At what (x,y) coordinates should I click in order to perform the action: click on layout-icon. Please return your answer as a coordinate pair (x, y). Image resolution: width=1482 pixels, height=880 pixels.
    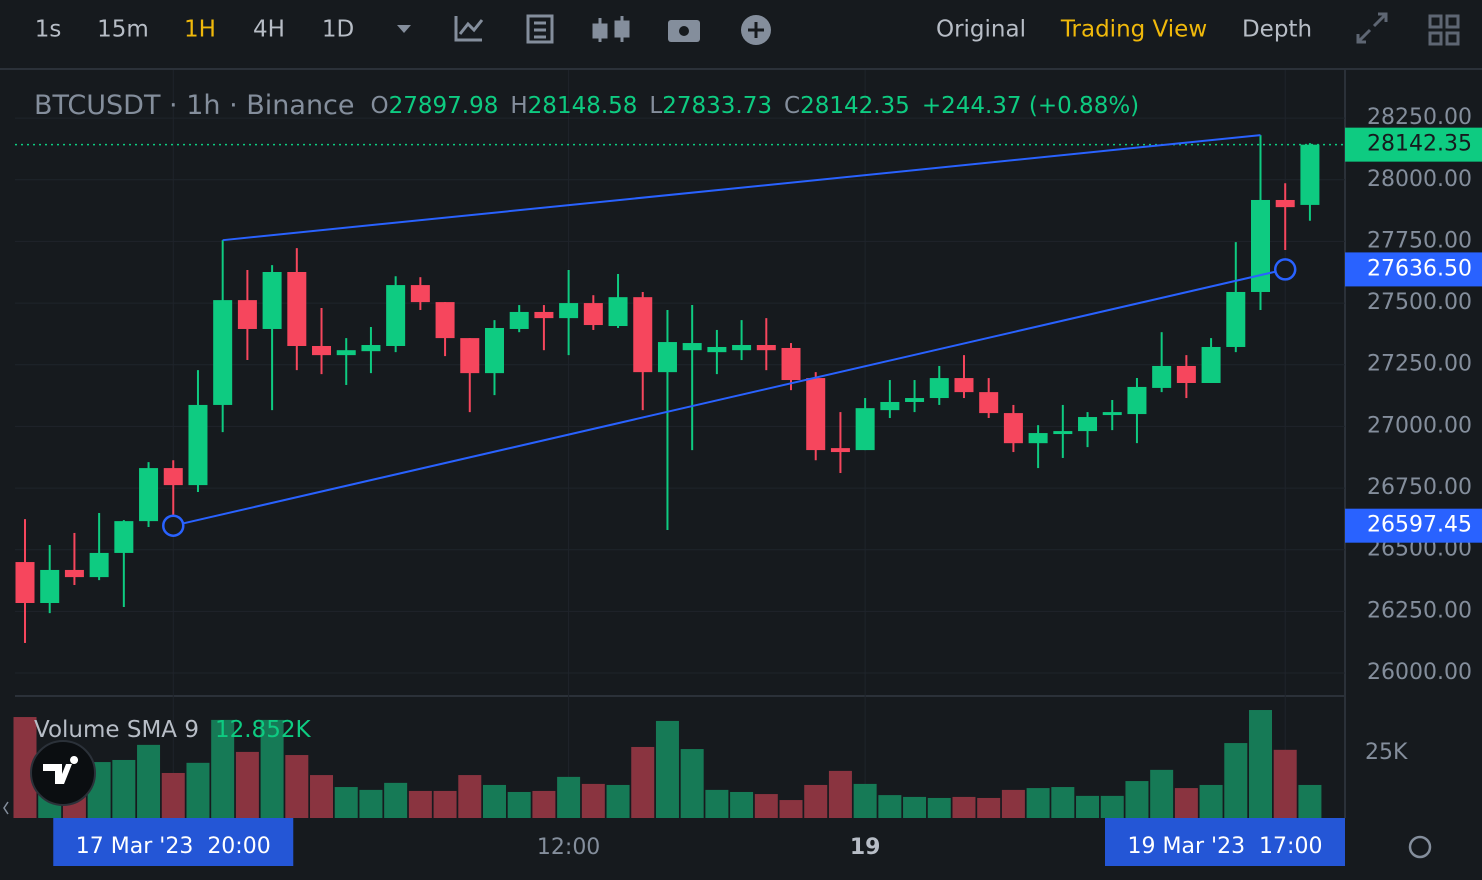
    Looking at the image, I should click on (1444, 30).